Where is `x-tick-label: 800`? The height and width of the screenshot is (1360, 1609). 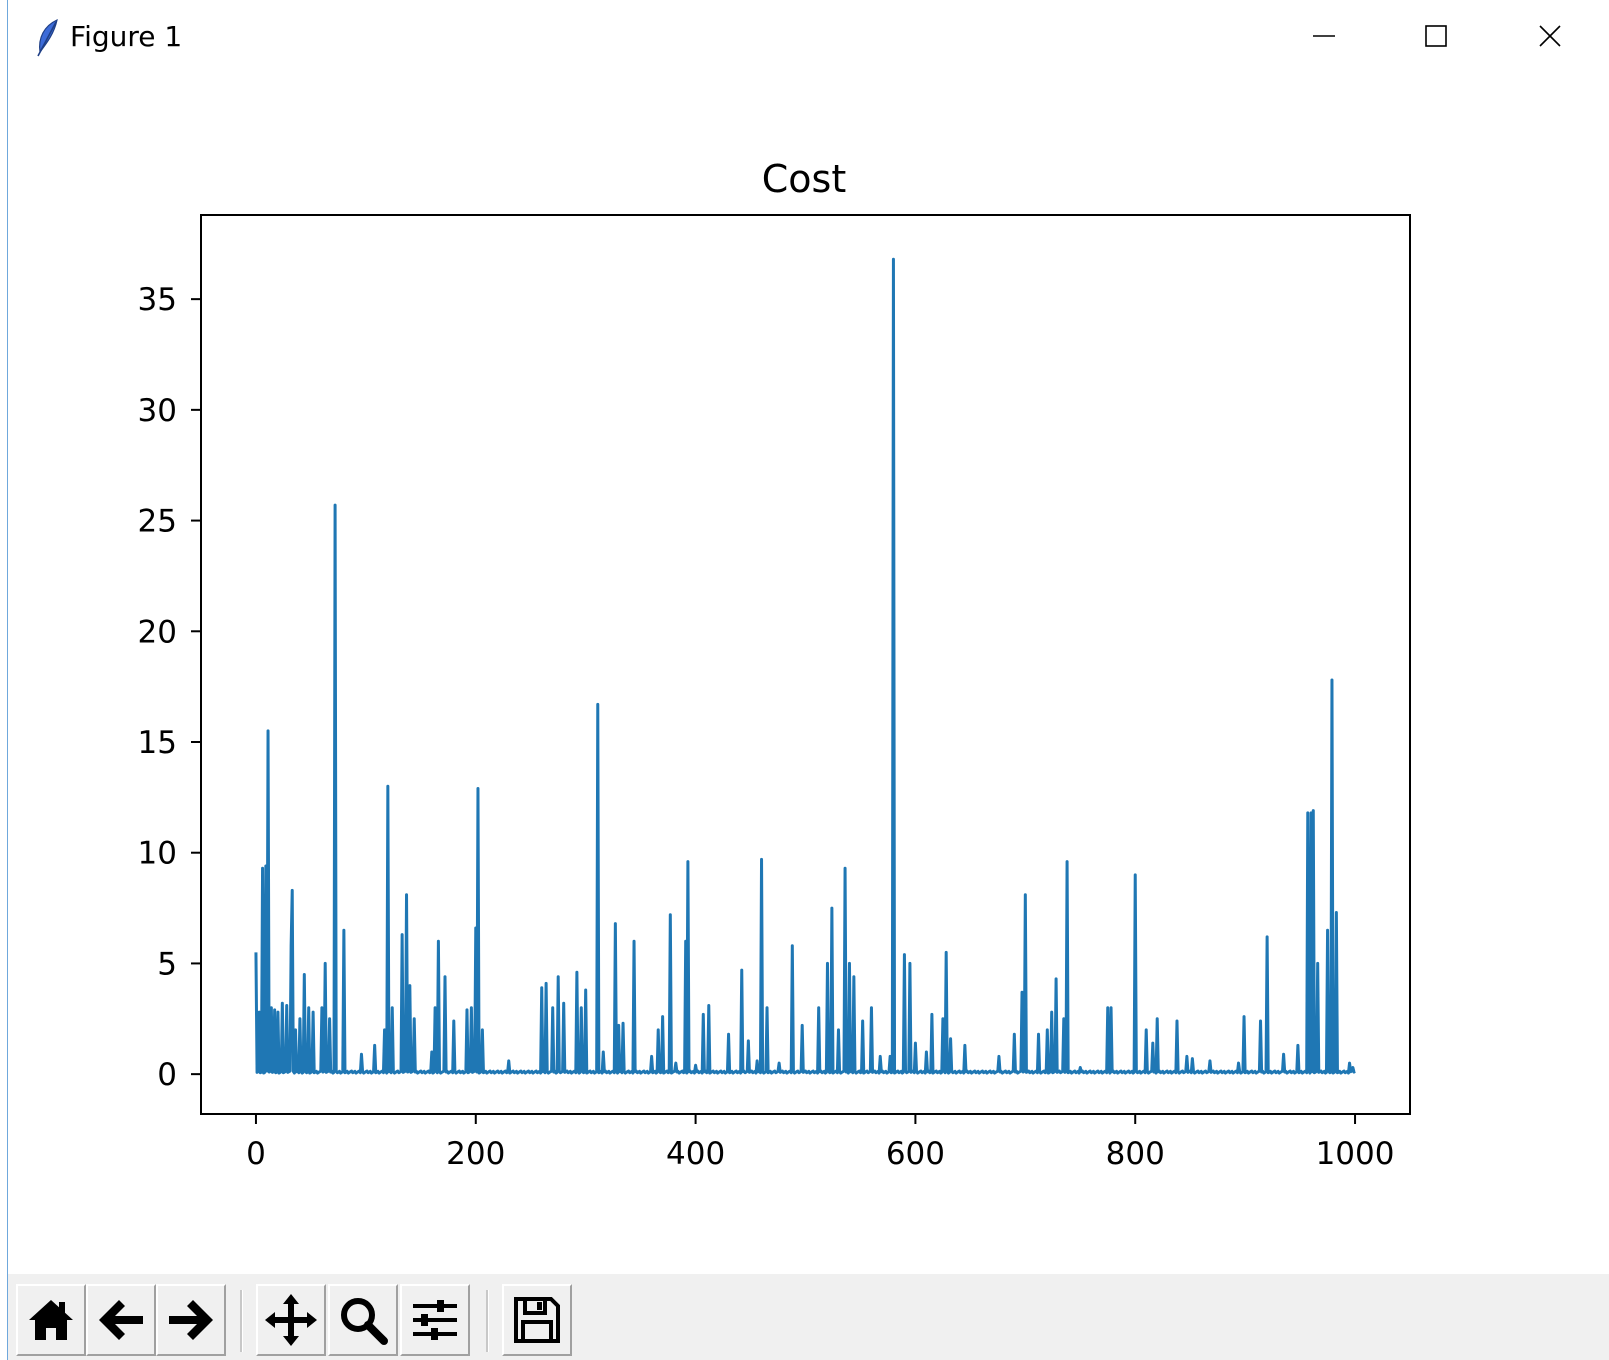
x-tick-label: 800 is located at coordinates (1135, 1154).